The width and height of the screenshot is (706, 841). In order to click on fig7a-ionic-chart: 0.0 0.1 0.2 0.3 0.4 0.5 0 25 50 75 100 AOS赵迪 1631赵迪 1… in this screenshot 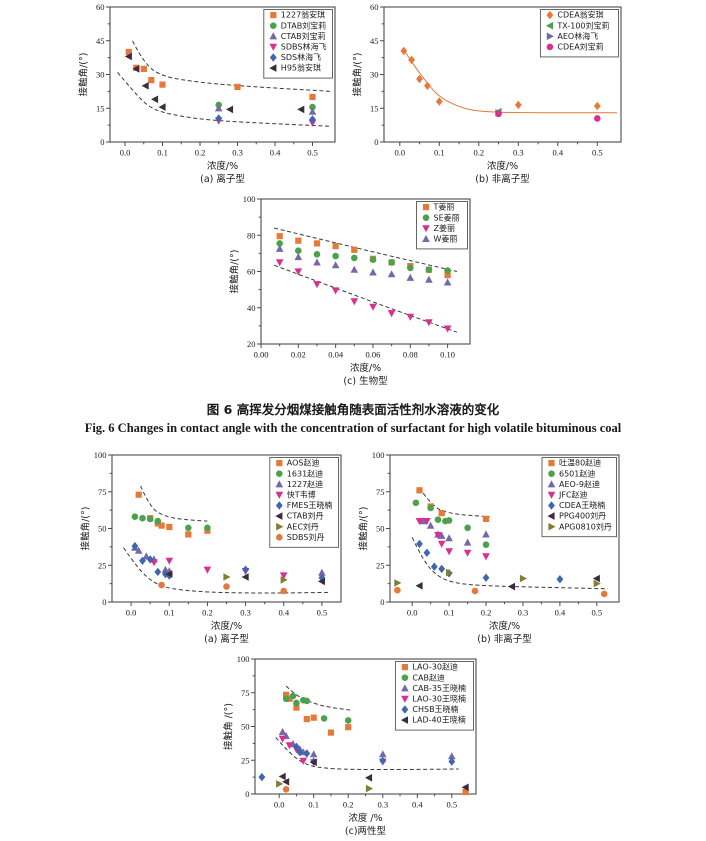, I will do `click(214, 550)`.